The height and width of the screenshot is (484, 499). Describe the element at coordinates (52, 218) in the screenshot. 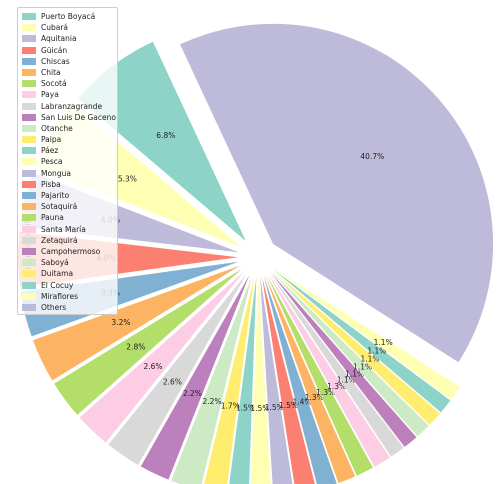

I see `legend-label: Pauna` at that location.